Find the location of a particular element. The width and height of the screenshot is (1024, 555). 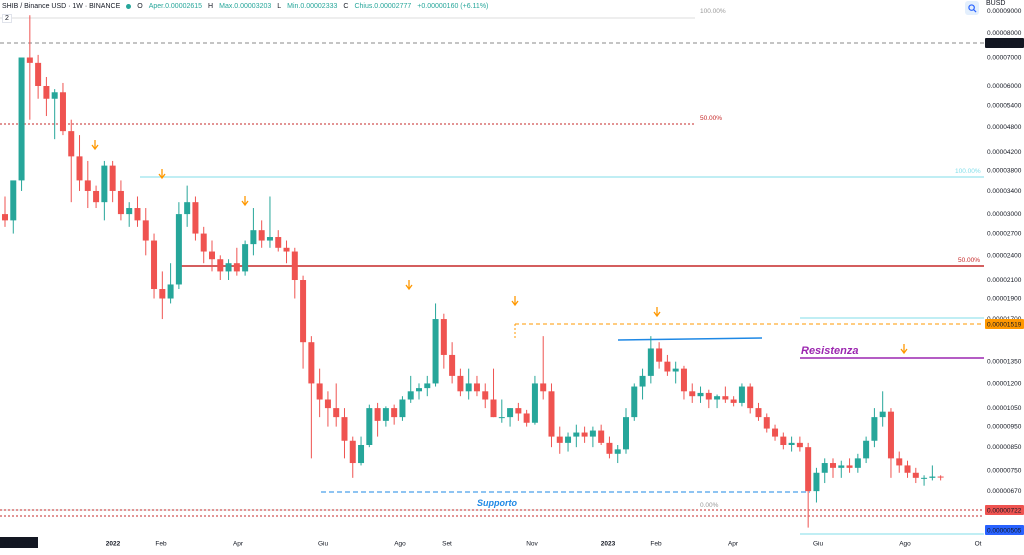

search-button is located at coordinates (972, 8).